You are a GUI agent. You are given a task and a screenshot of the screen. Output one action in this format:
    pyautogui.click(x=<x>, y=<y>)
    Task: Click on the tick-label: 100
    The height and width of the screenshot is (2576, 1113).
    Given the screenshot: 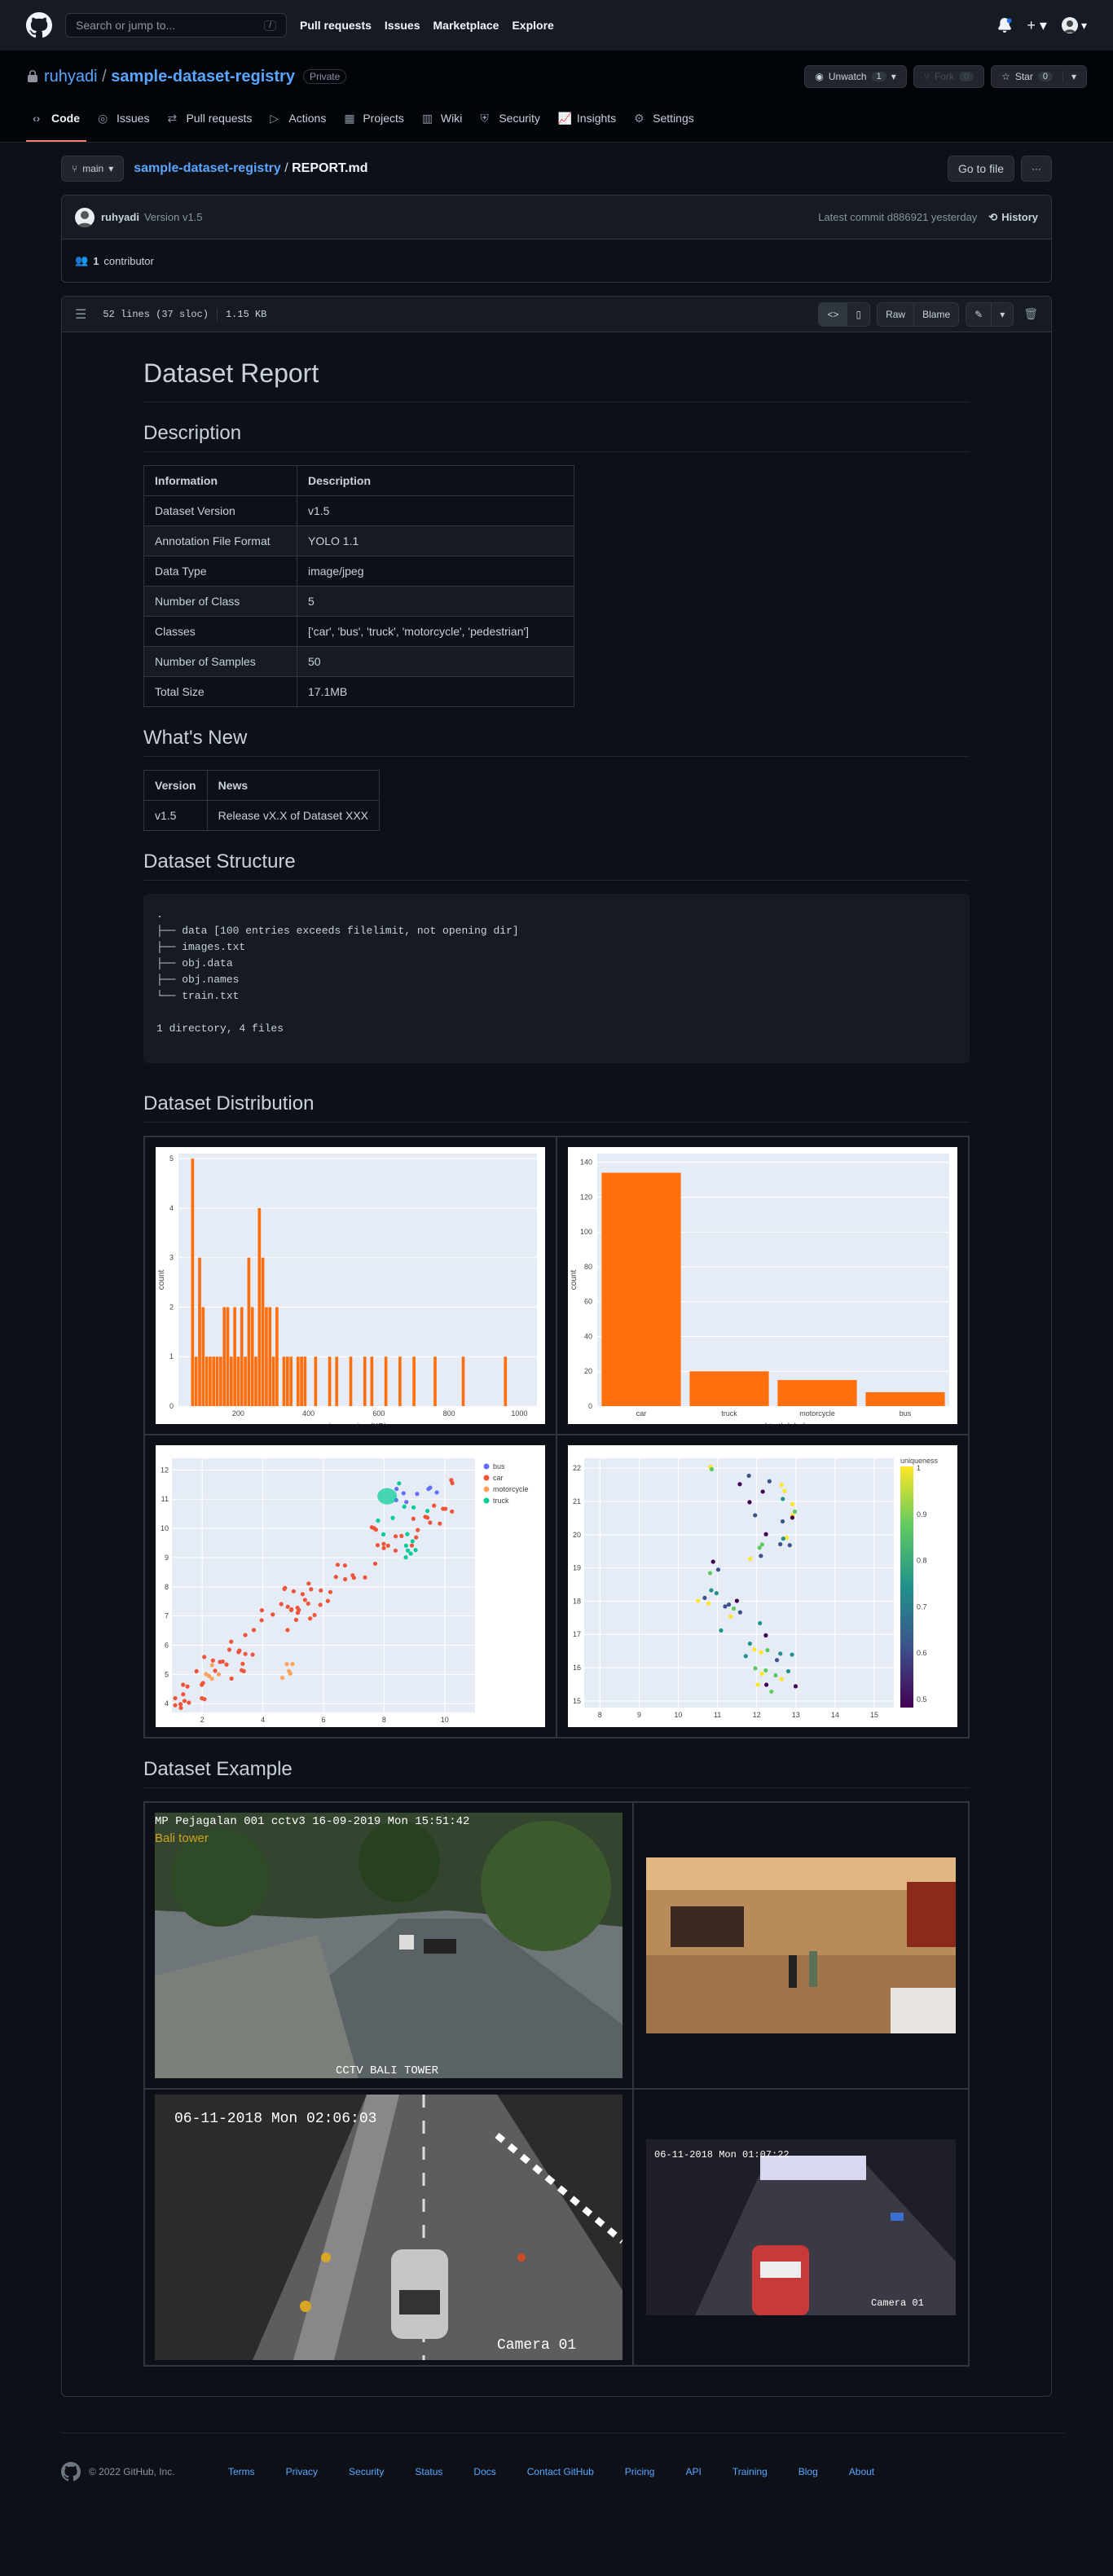 What is the action you would take?
    pyautogui.click(x=586, y=1232)
    